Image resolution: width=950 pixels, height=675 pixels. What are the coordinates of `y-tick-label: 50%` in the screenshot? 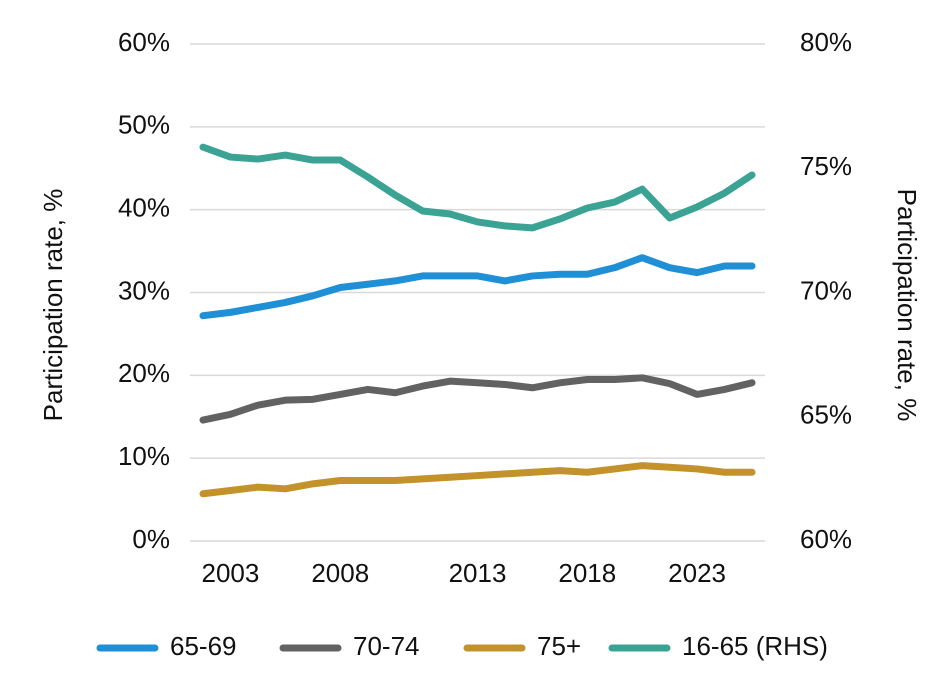 It's located at (144, 125).